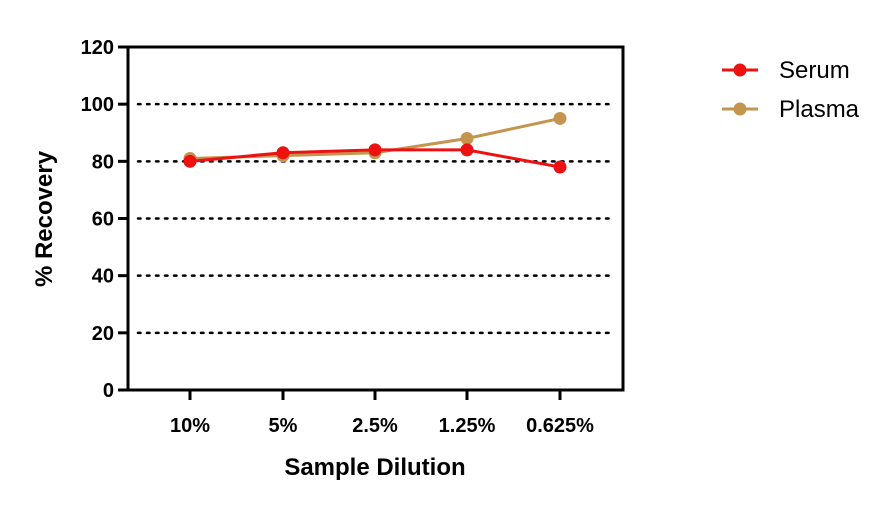  What do you see at coordinates (108, 391) in the screenshot?
I see `y-tick-label: 0` at bounding box center [108, 391].